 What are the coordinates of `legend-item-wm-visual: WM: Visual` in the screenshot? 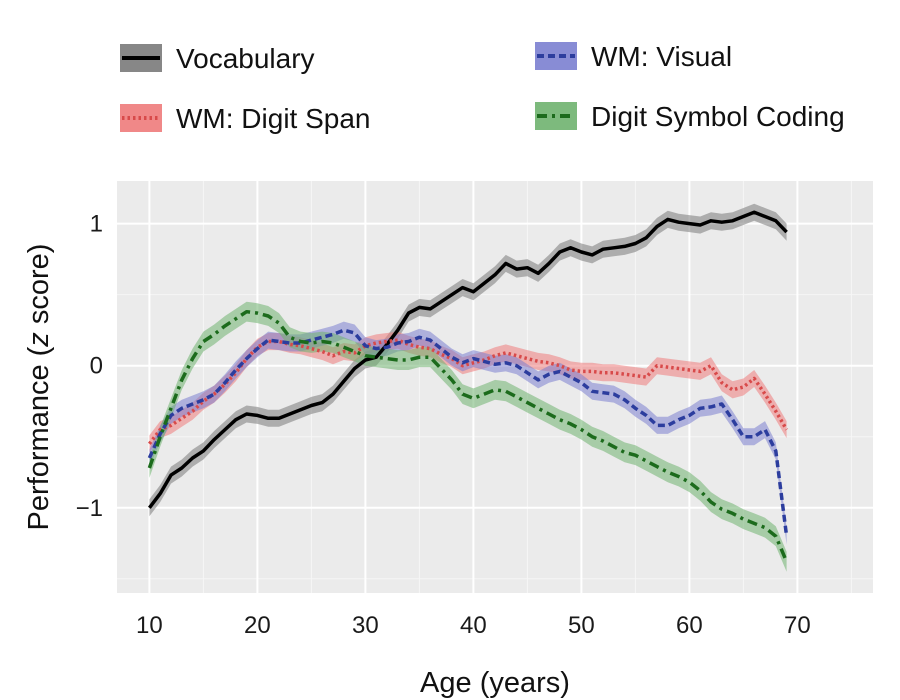 It's located at (633, 56).